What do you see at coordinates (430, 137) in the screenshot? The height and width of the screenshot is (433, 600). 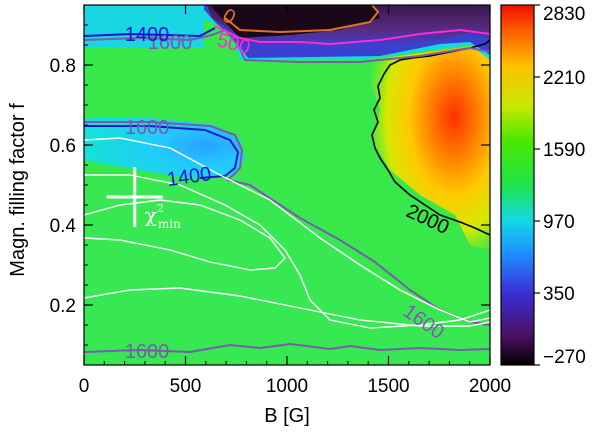 I see `contour-line-2000` at bounding box center [430, 137].